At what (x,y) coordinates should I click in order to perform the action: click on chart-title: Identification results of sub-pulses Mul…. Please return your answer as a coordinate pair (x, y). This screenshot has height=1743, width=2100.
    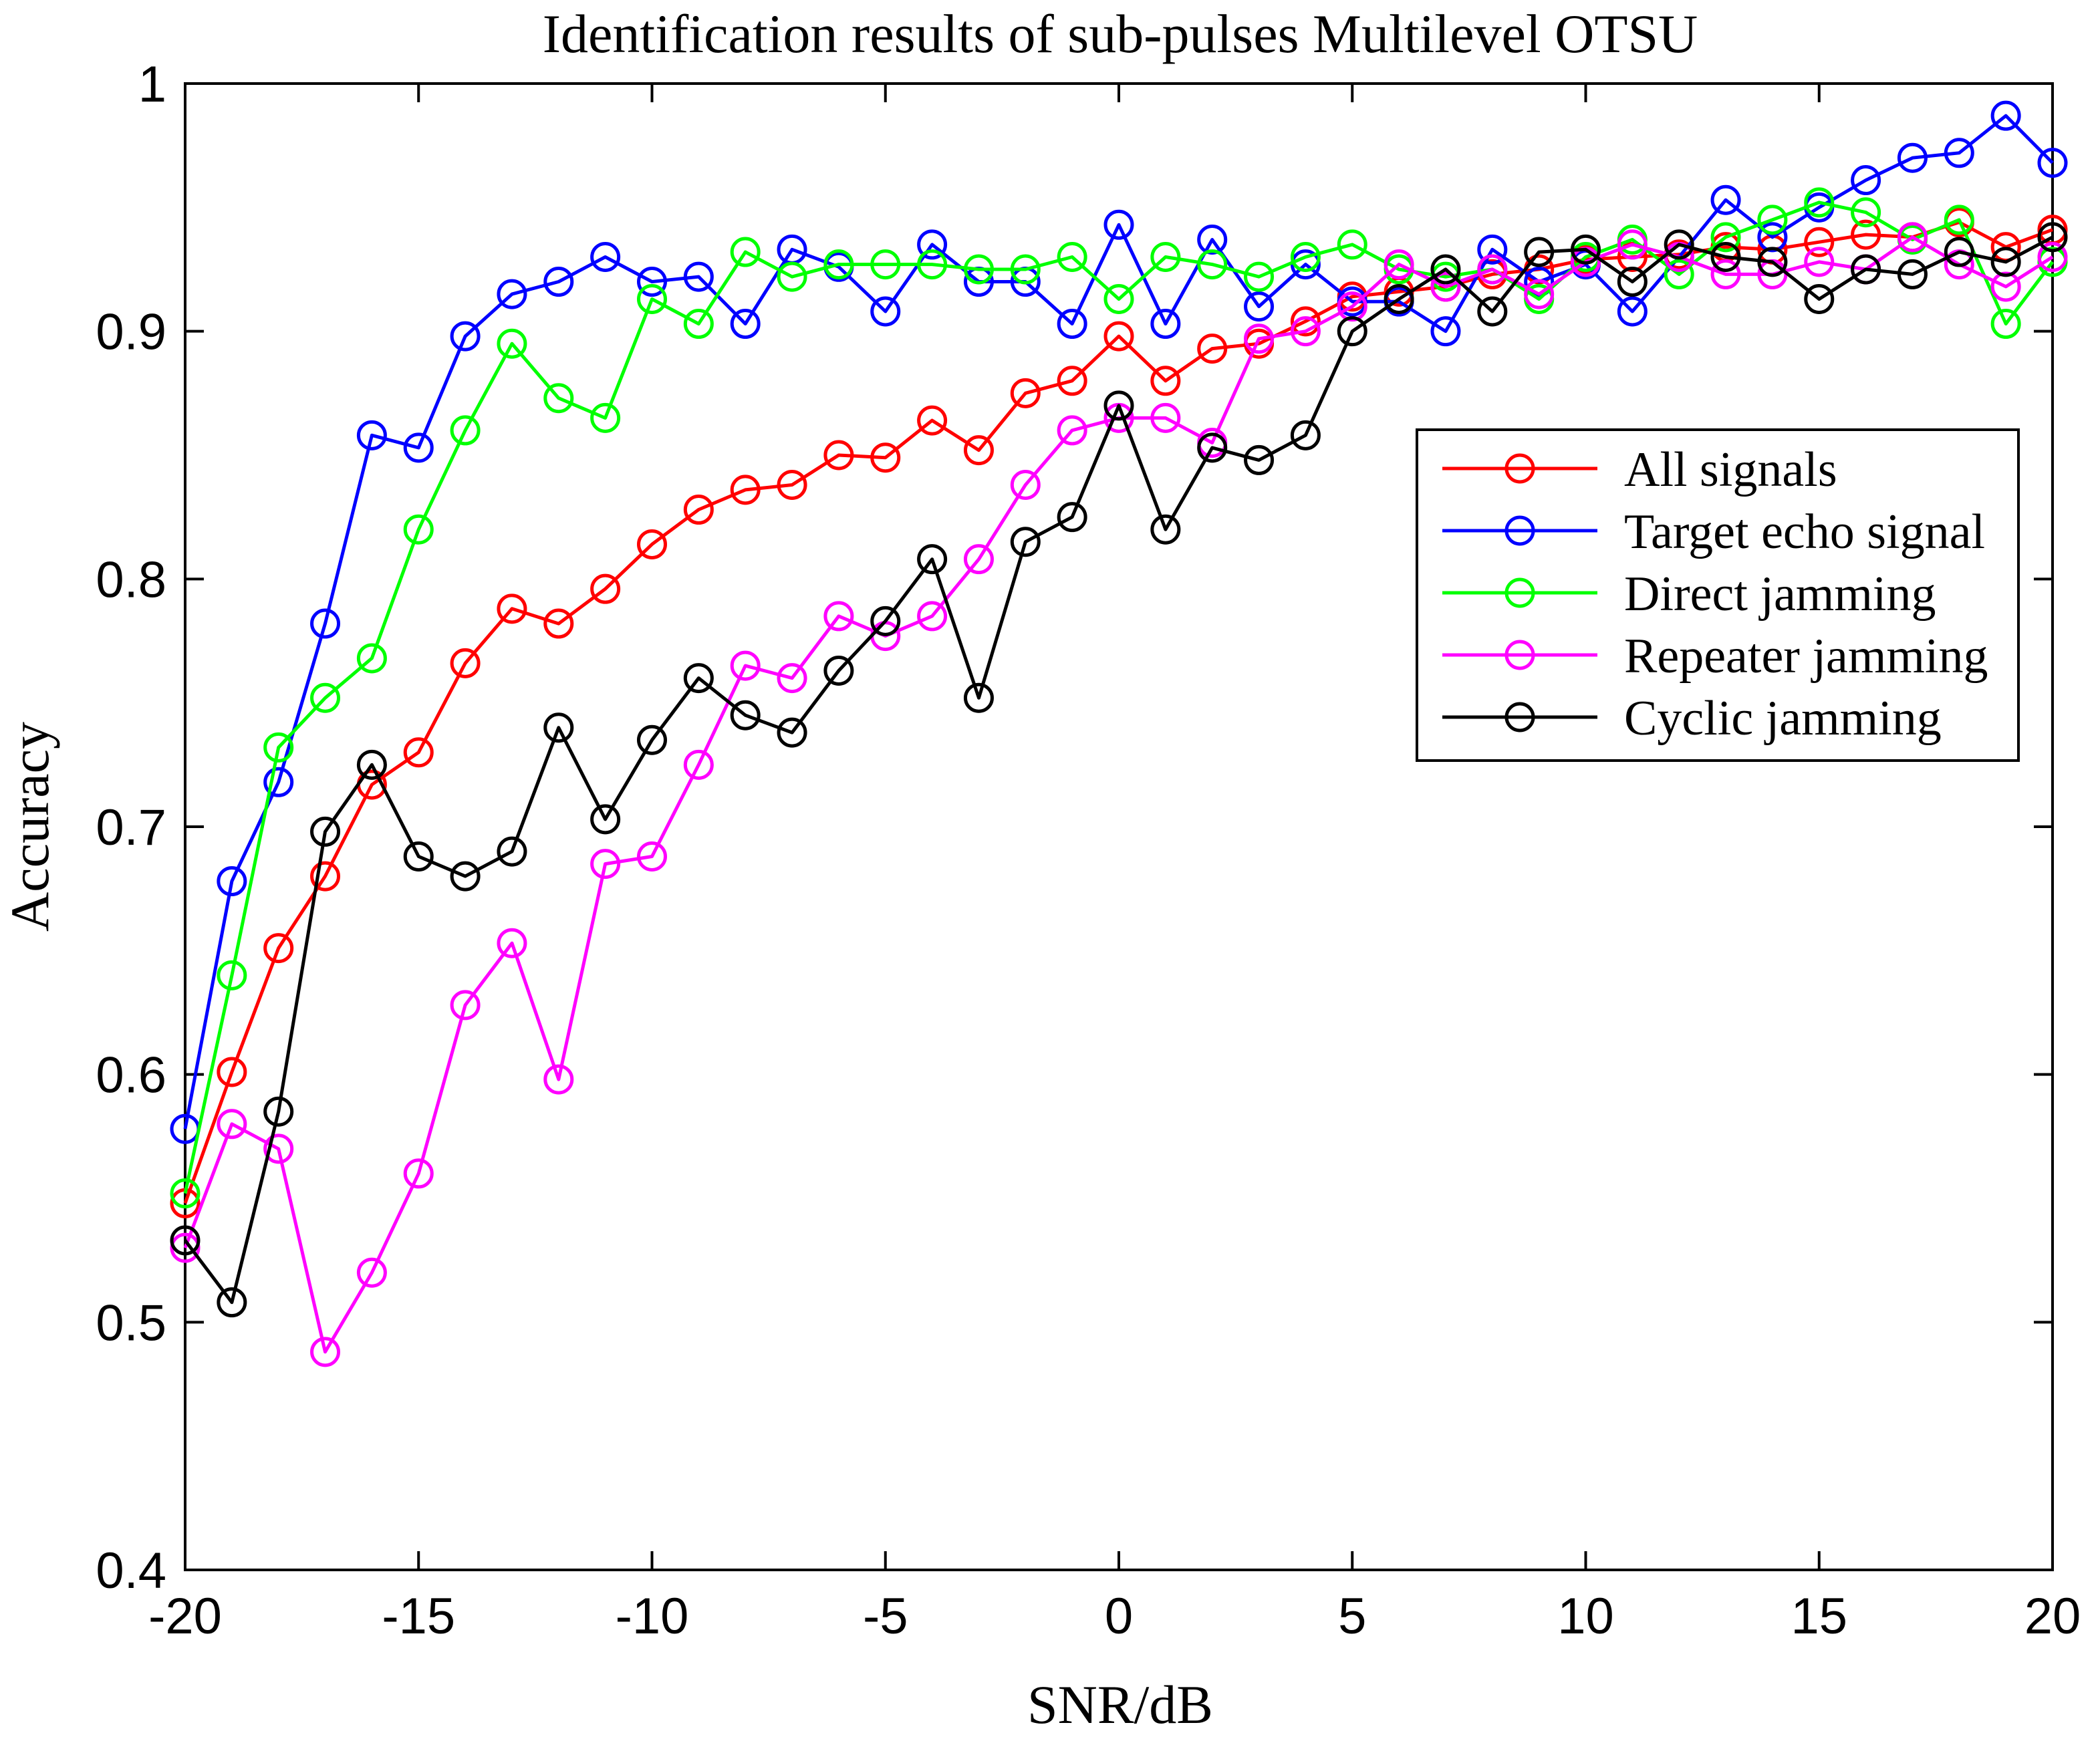
    Looking at the image, I should click on (1120, 33).